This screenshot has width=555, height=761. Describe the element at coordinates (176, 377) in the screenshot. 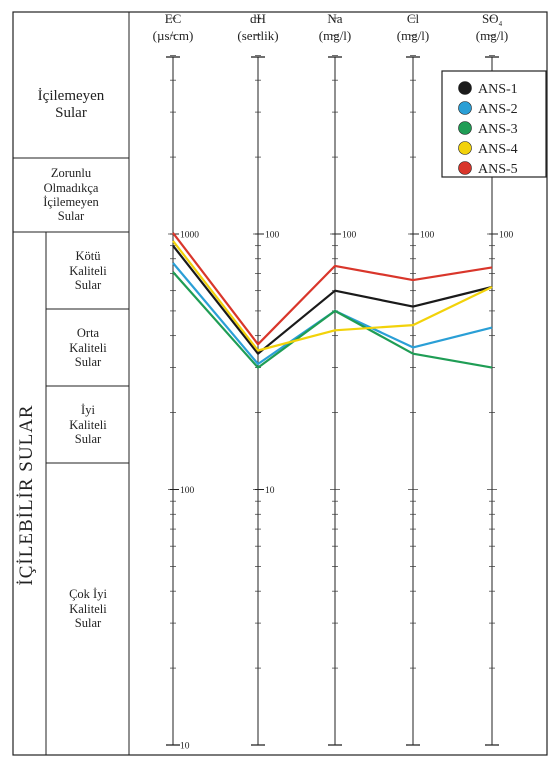

I see `axis-ec: 2000010000100010010EC(µs/cm)` at that location.